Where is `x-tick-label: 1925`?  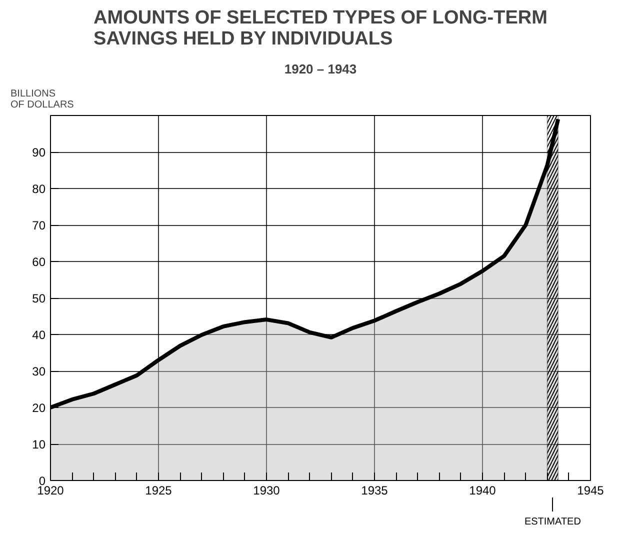 x-tick-label: 1925 is located at coordinates (158, 491).